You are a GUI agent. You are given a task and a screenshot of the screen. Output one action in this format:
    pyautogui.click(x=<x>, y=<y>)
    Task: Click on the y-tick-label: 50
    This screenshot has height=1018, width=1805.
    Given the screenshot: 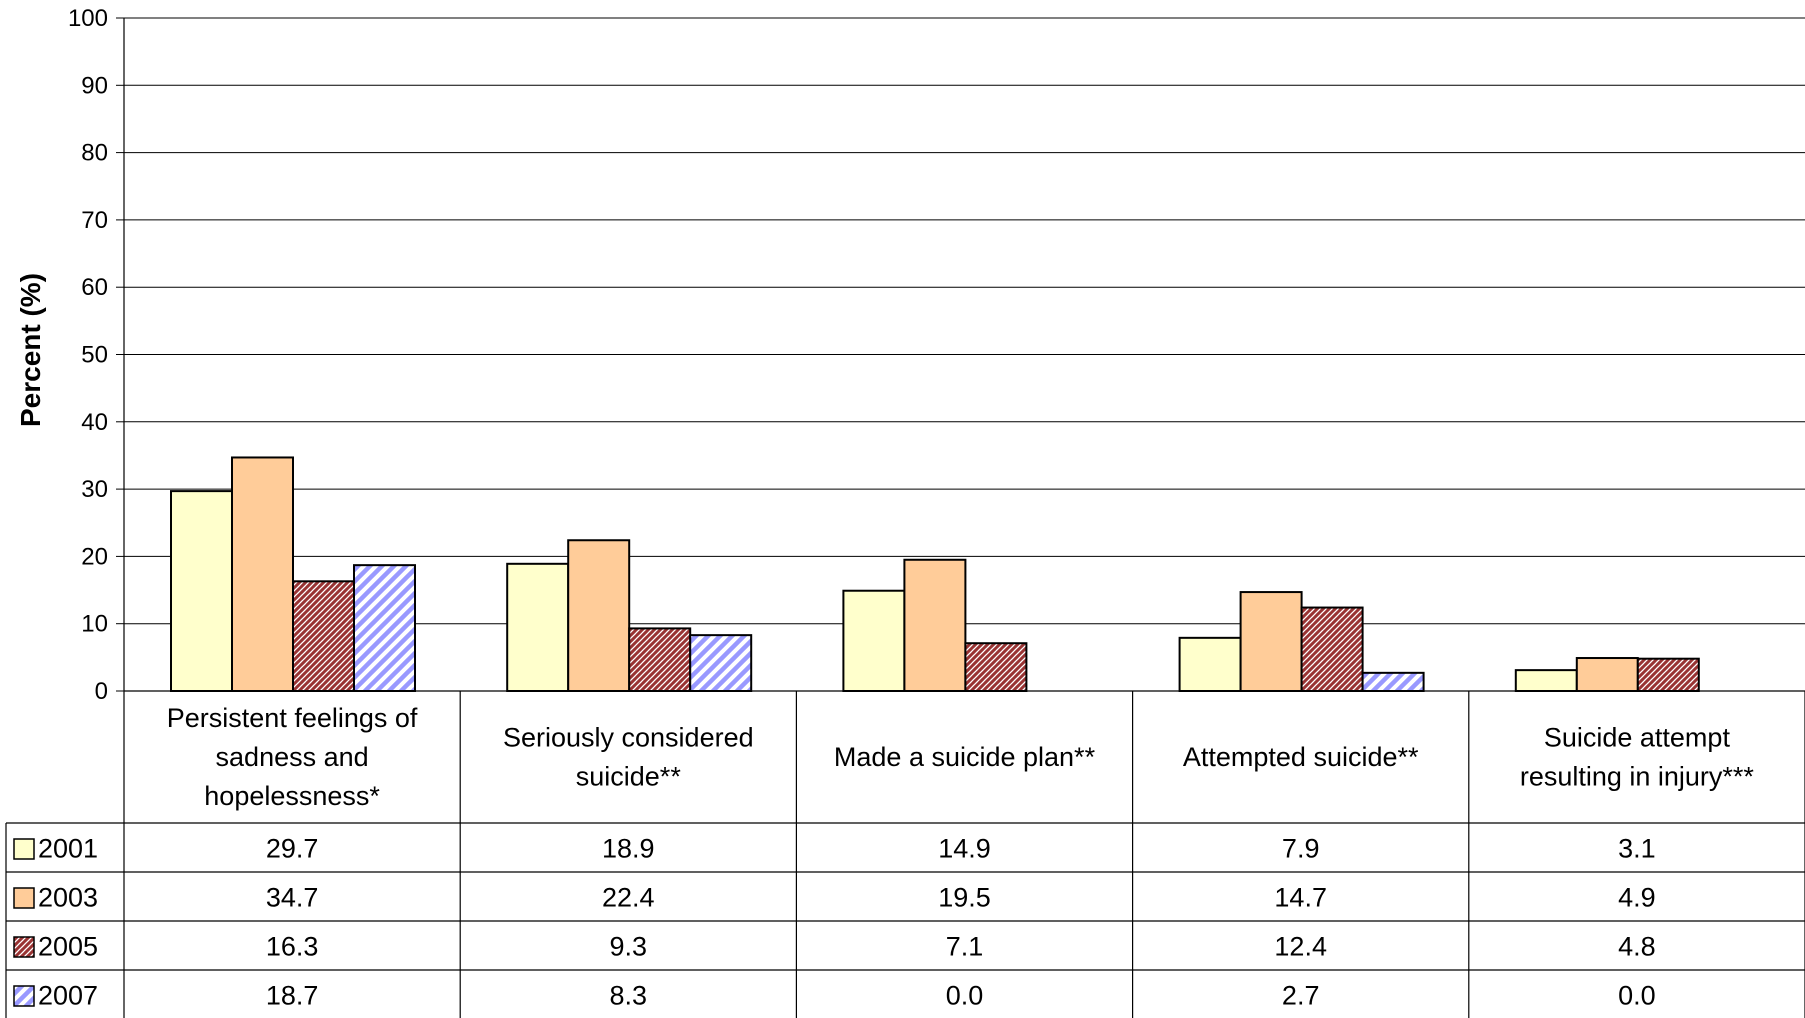 What is the action you would take?
    pyautogui.click(x=94, y=355)
    